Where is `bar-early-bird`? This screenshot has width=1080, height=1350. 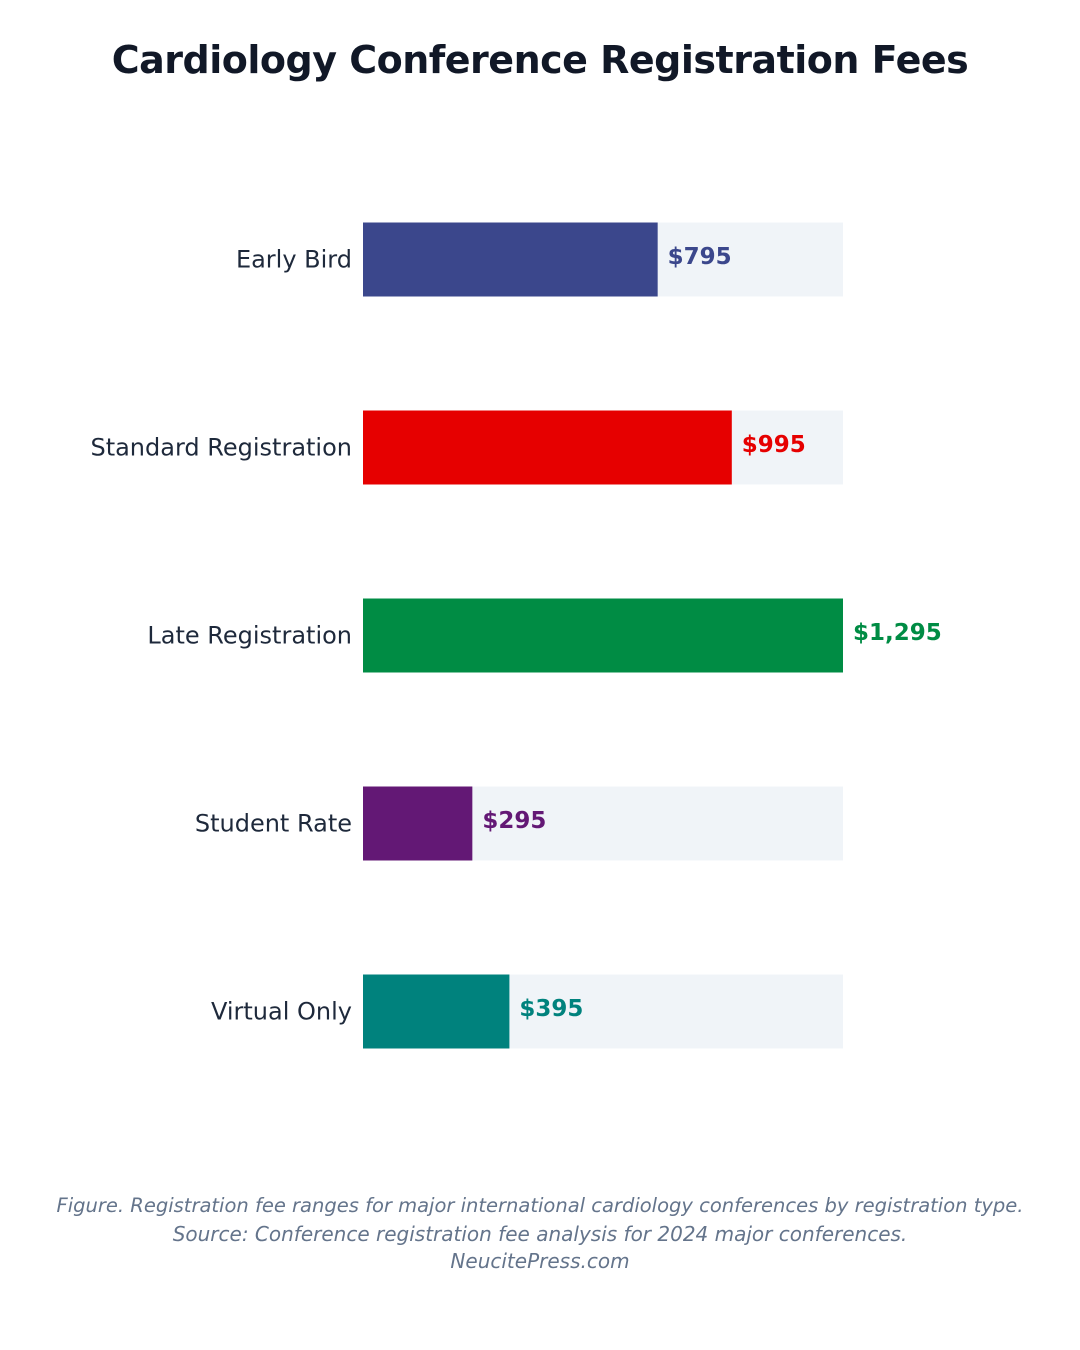
bar-early-bird is located at coordinates (510, 259).